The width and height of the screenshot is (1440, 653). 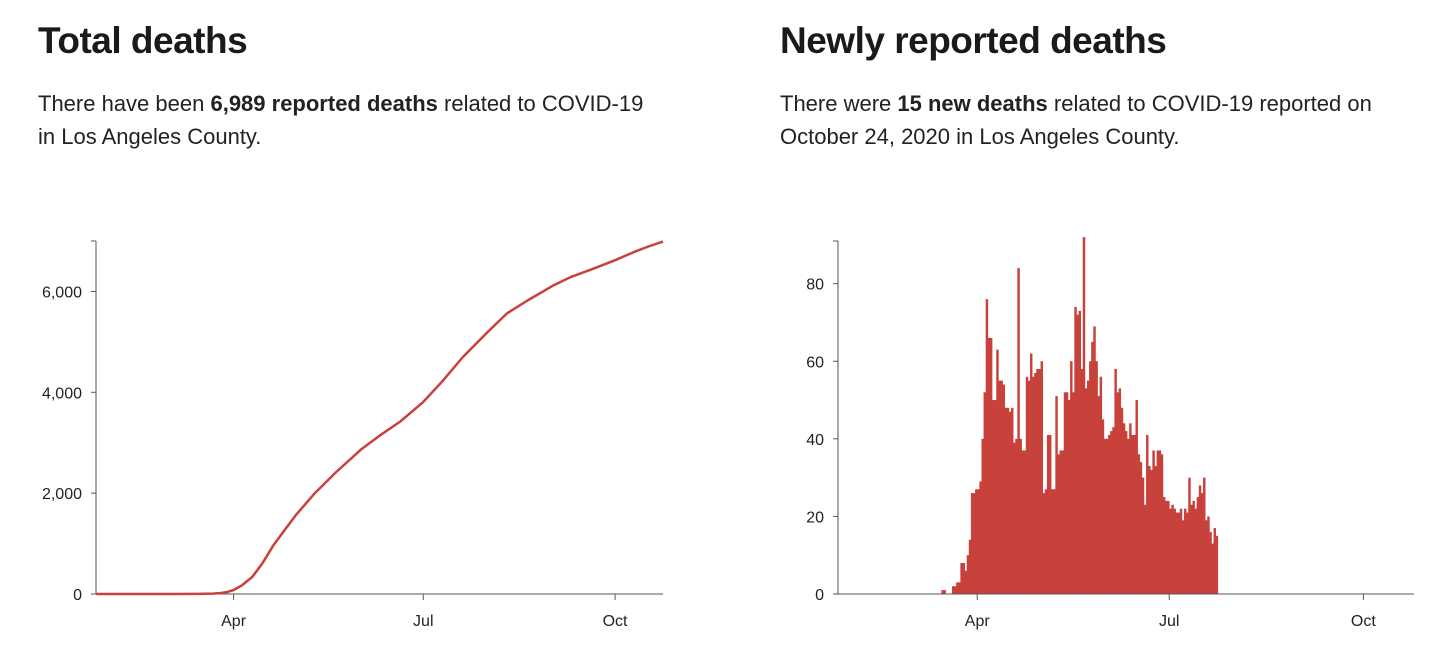 I want to click on new-deaths-desc-bold: 15 new deaths, so click(x=972, y=103).